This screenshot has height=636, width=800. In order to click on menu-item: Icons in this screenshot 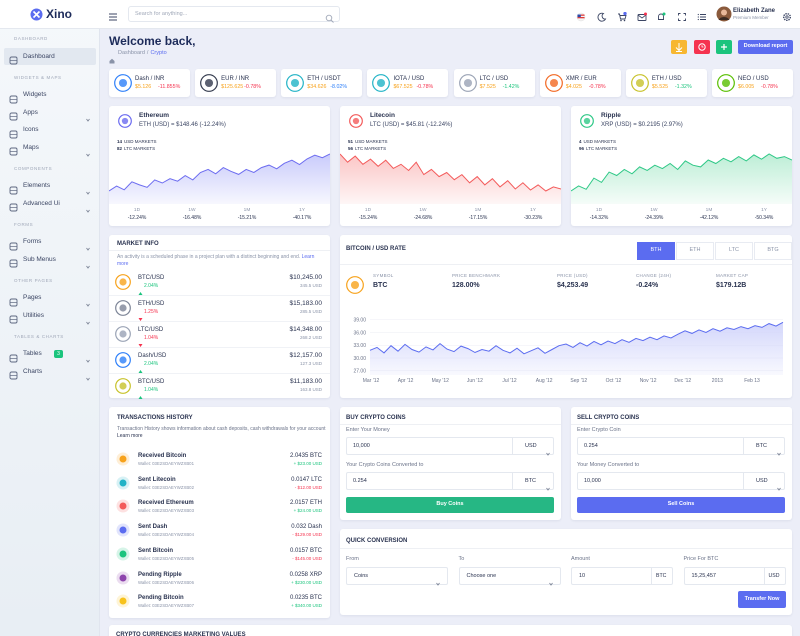, I will do `click(50, 130)`.